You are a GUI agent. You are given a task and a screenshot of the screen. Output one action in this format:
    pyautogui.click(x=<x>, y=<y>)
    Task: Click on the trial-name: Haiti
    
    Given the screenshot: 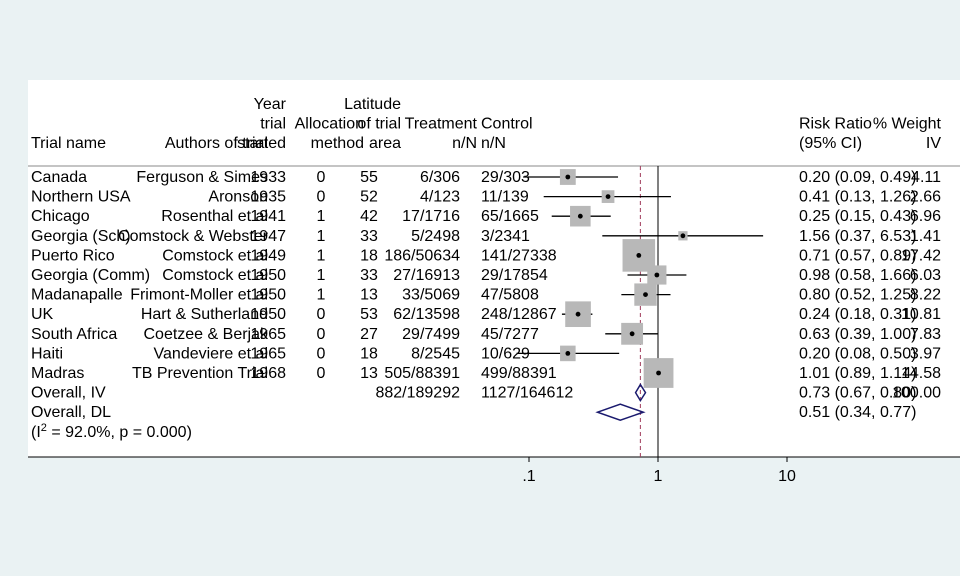 What is the action you would take?
    pyautogui.click(x=47, y=353)
    